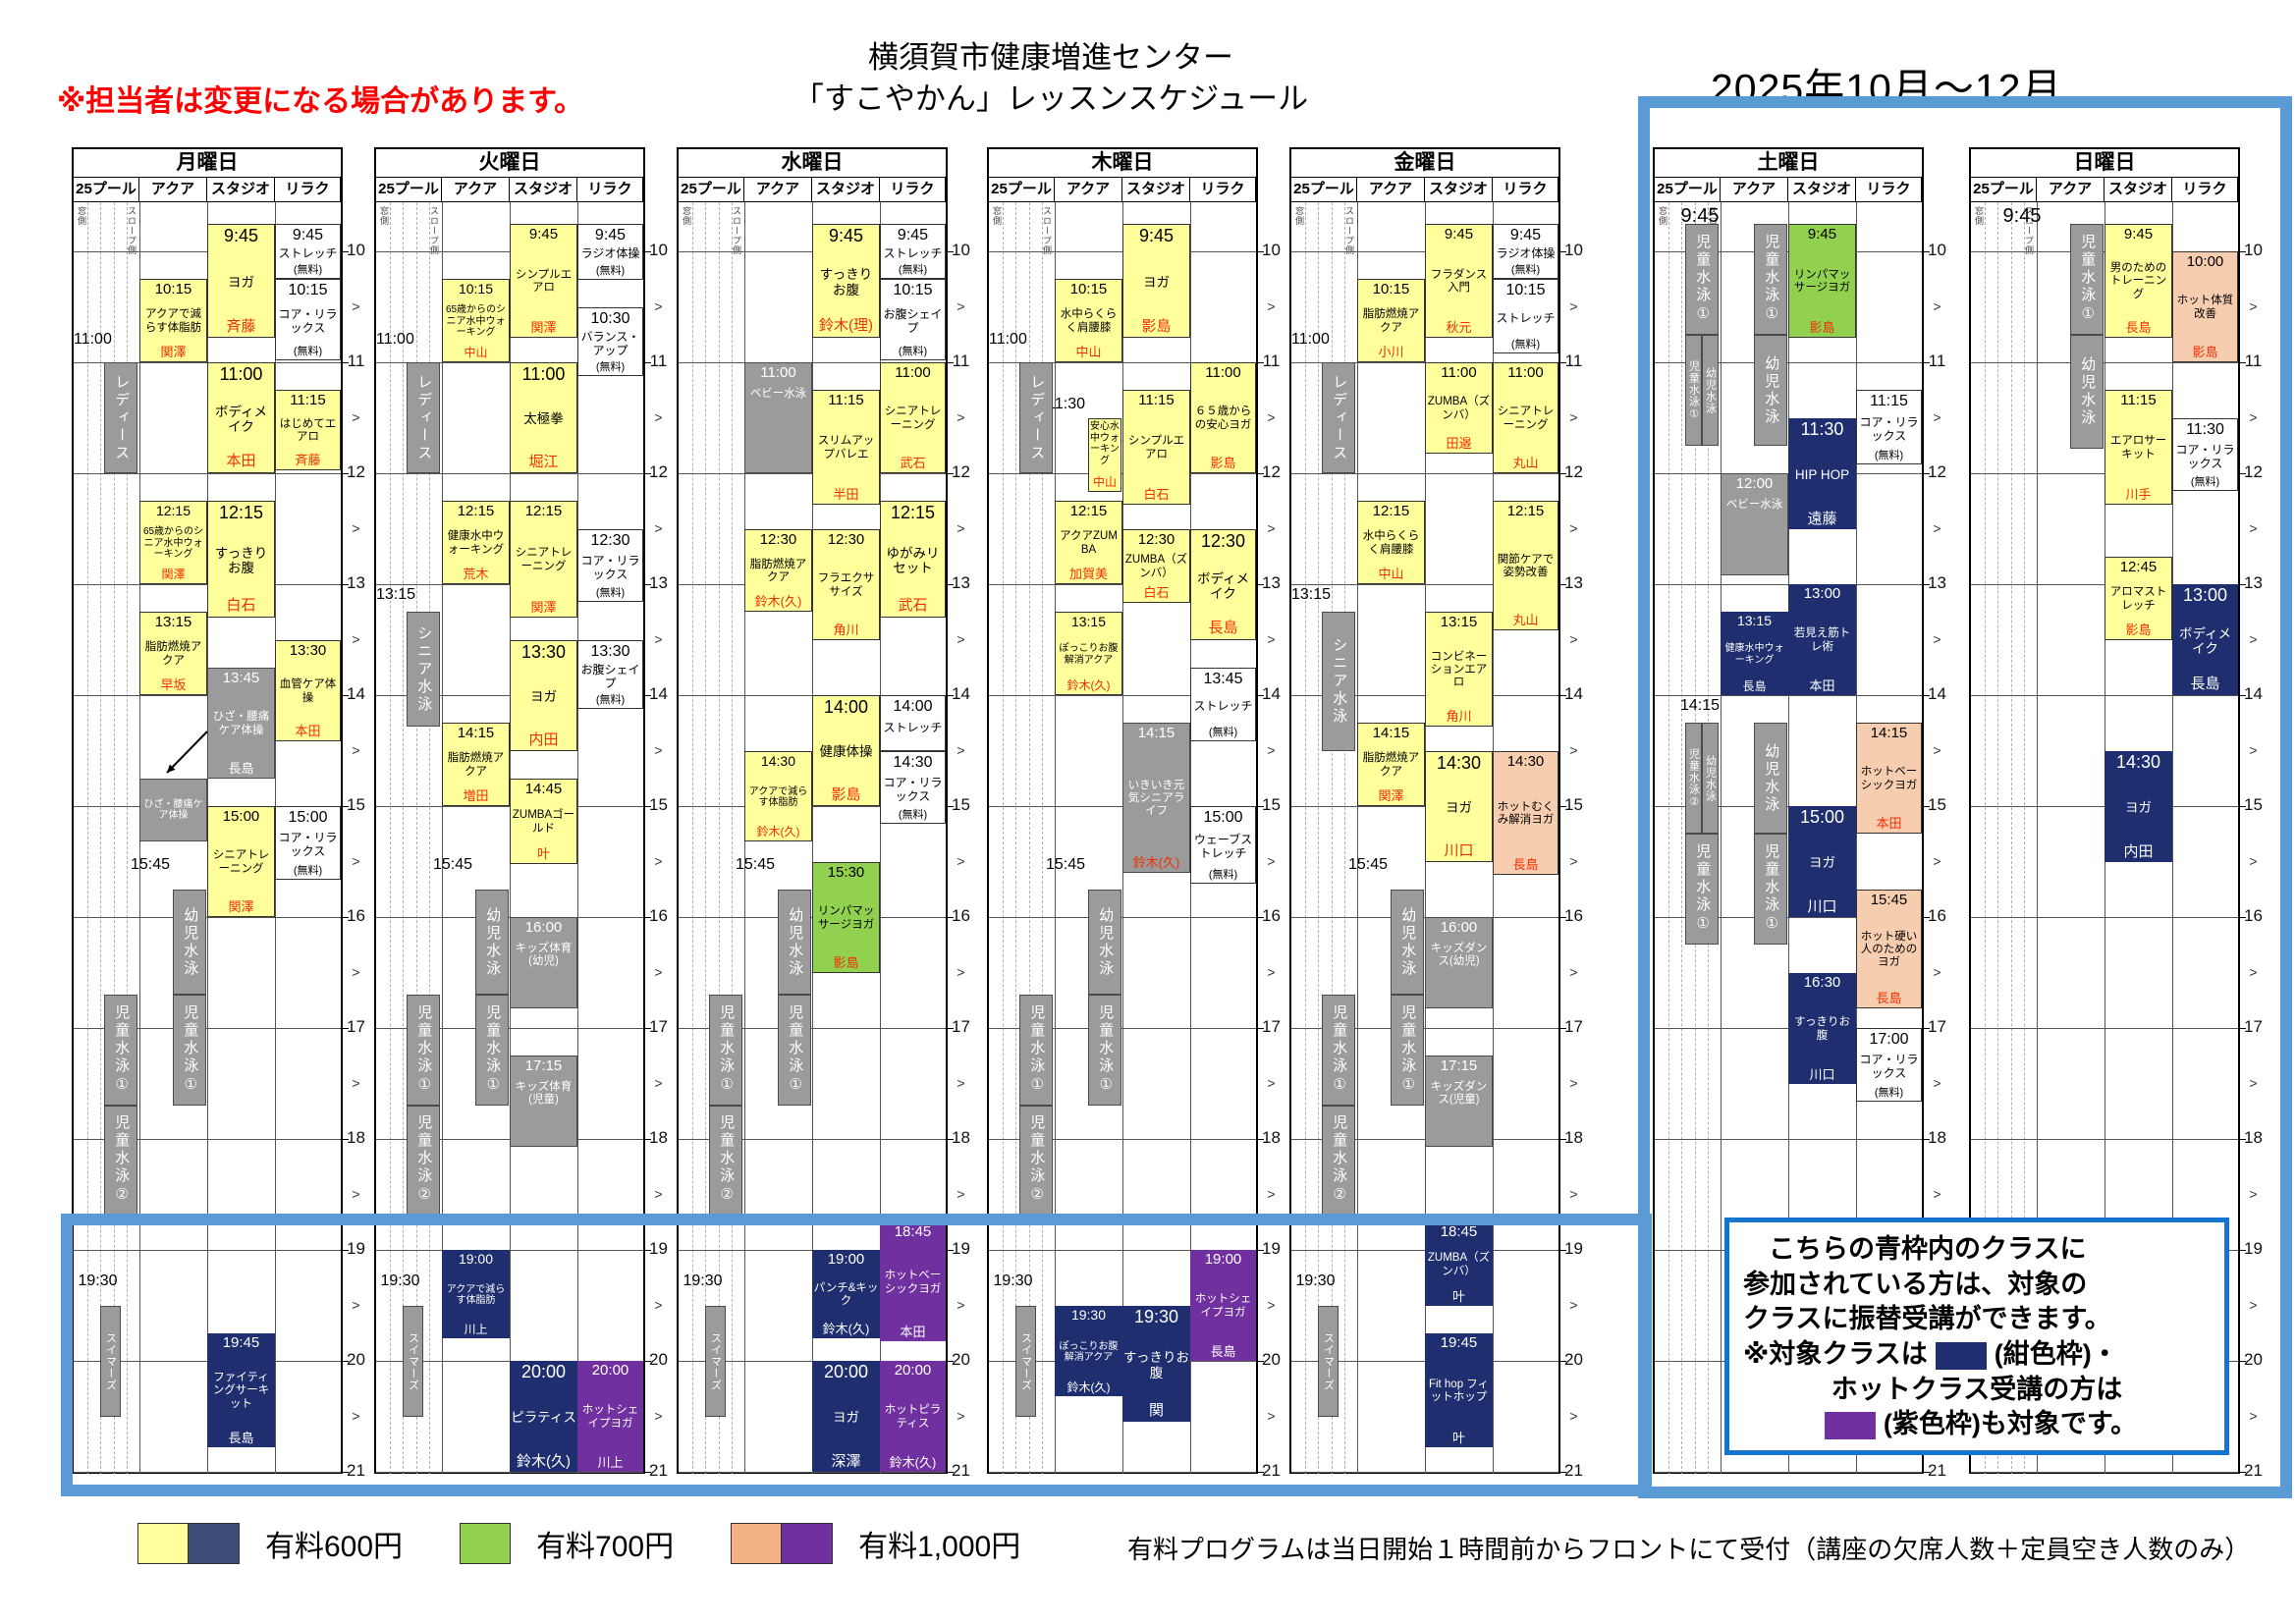 This screenshot has width=2296, height=1624. Describe the element at coordinates (356, 1359) in the screenshot. I see `hour-label: 20` at that location.